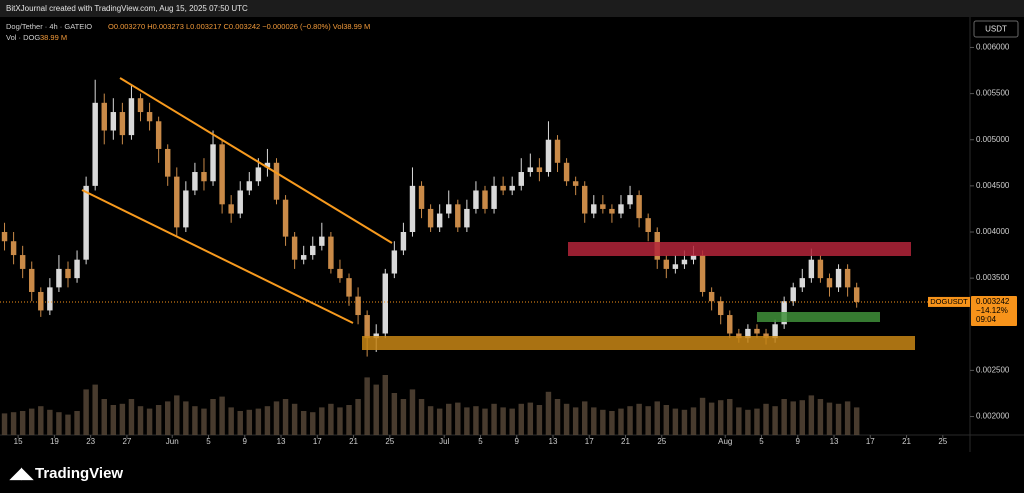 The image size is (1024, 493). Describe the element at coordinates (992, 310) in the screenshot. I see `price-tag-change: −14.12%` at that location.